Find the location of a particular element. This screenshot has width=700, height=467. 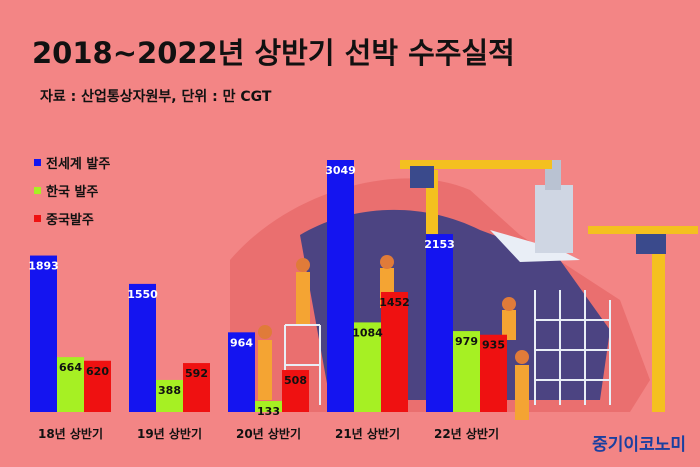

bar-value-label-world-3: 3049 is located at coordinates (340, 170).